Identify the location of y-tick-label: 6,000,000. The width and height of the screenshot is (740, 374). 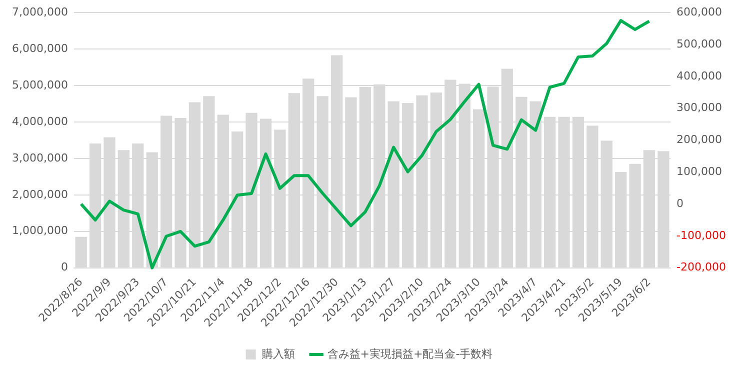
(40, 48).